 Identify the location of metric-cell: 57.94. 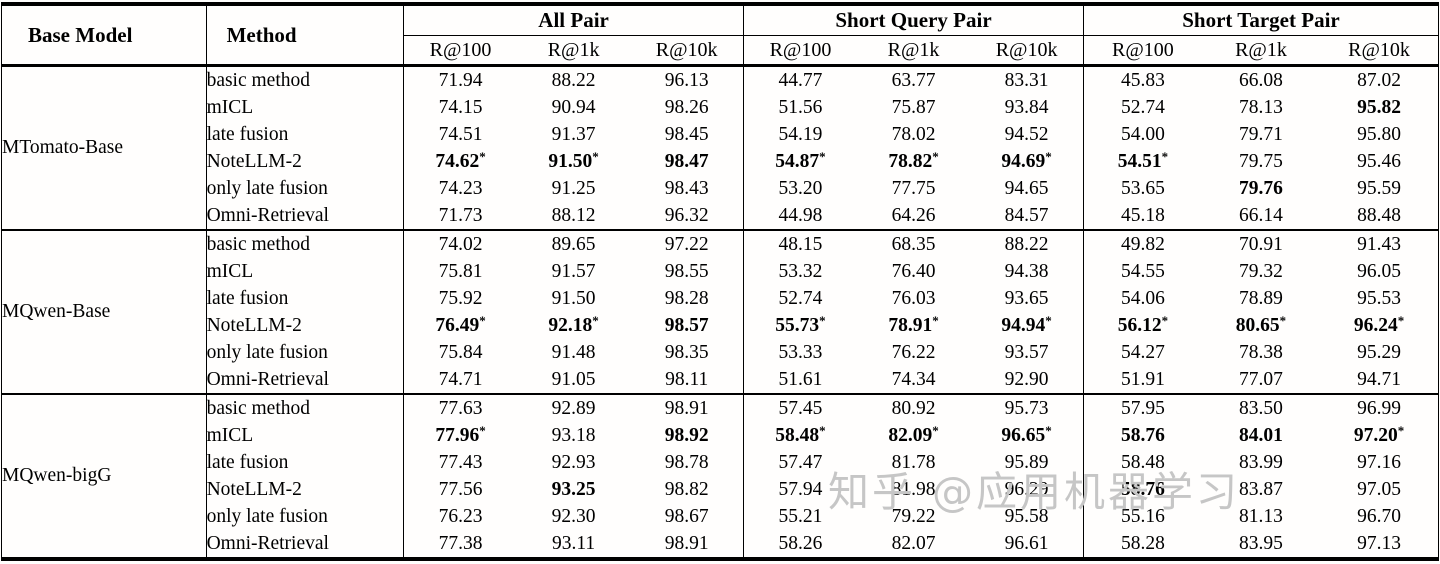
(800, 489).